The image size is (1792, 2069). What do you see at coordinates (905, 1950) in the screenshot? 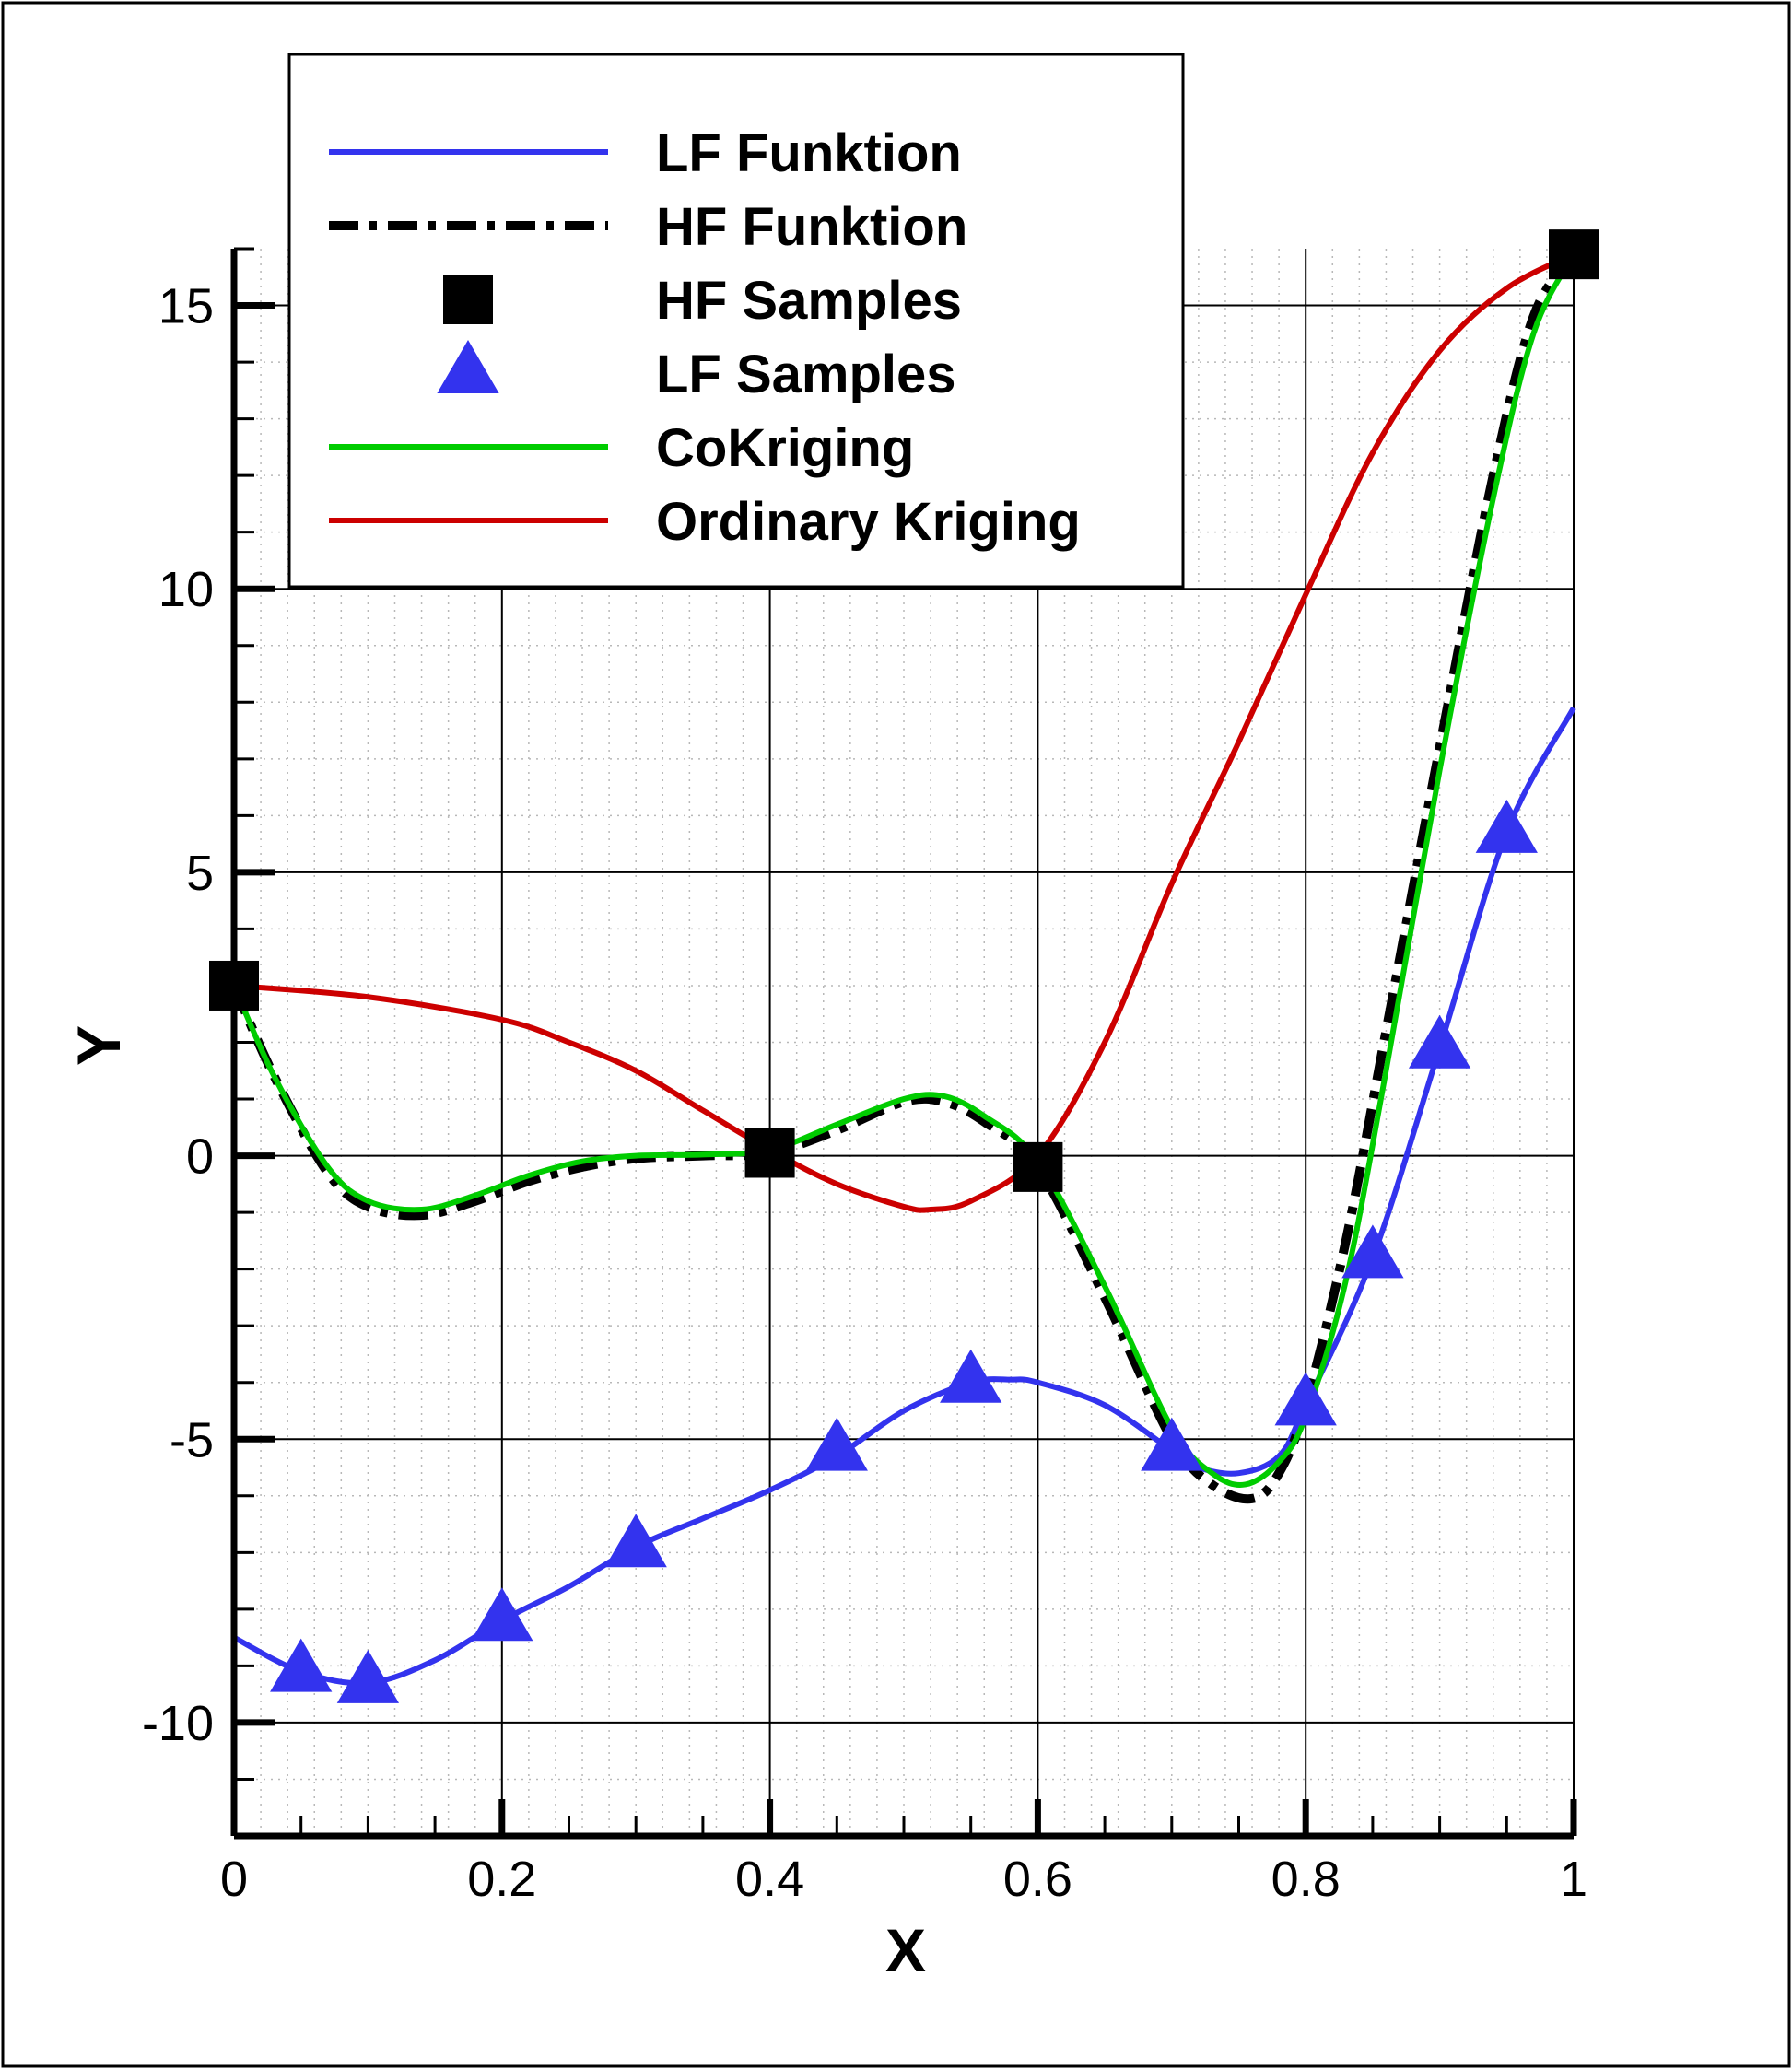
I see `x-axis-title: X` at bounding box center [905, 1950].